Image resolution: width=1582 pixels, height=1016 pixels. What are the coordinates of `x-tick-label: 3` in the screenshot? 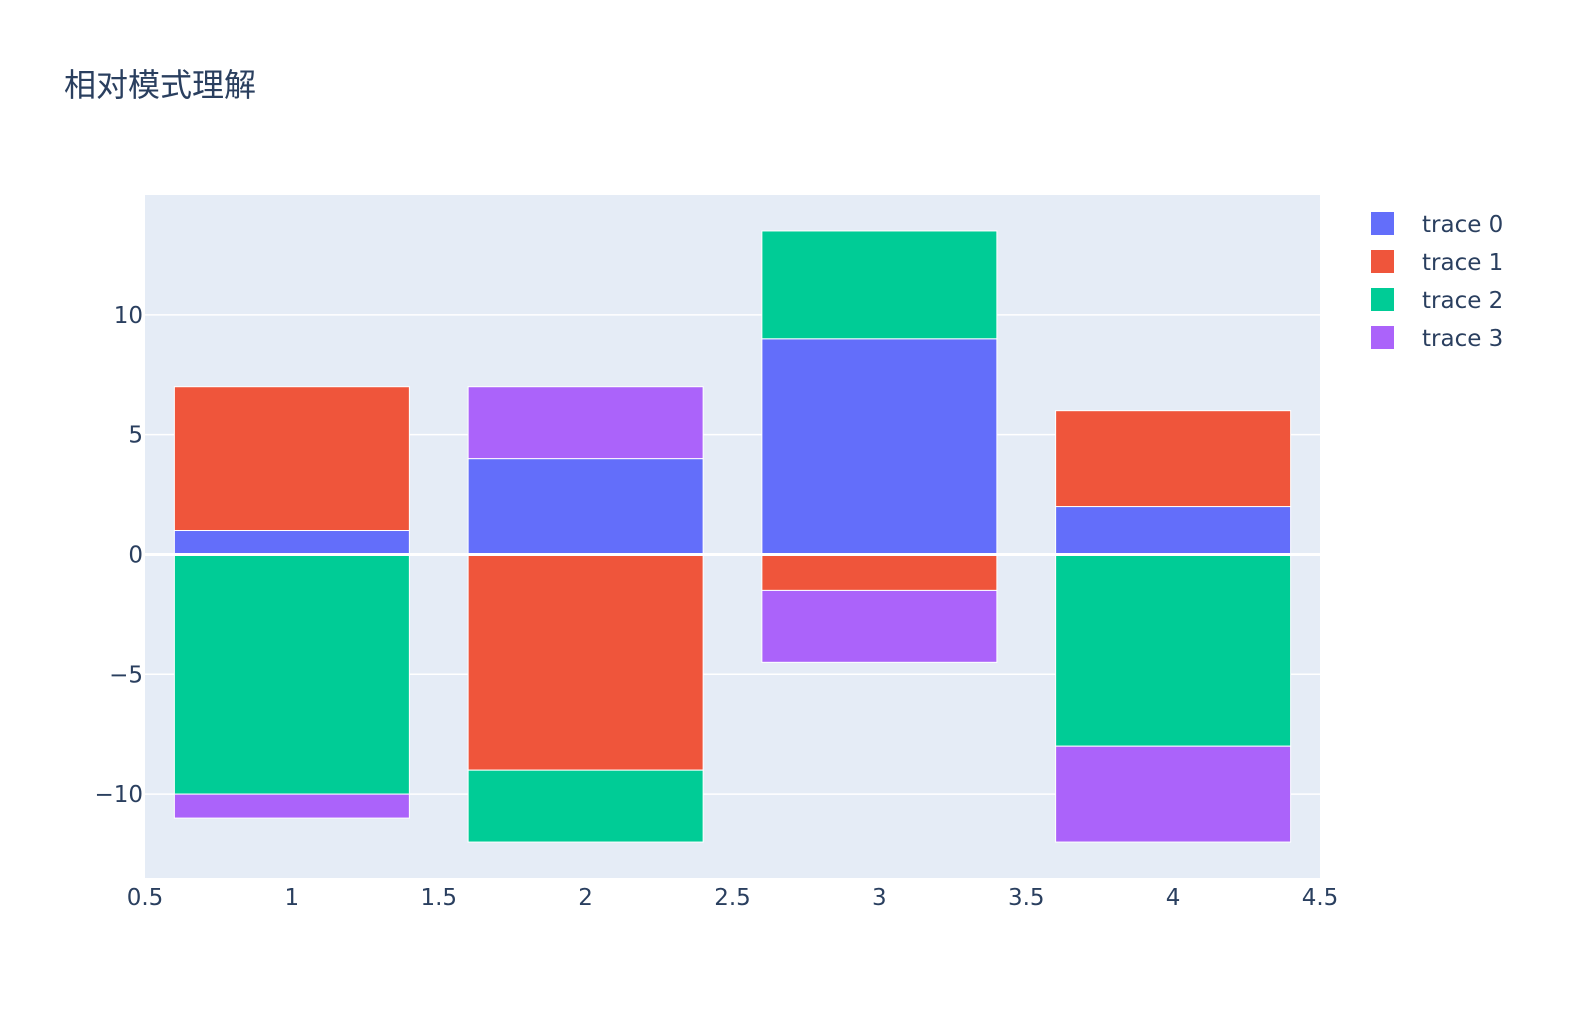 It's located at (879, 898).